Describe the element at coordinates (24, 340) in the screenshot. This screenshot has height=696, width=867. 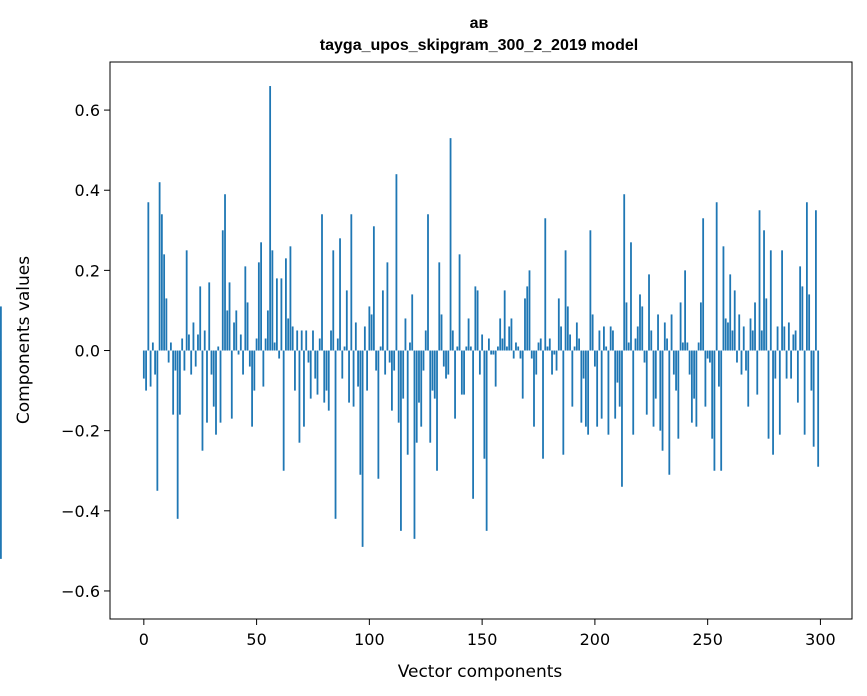
I see `y-axis-label: Components values` at that location.